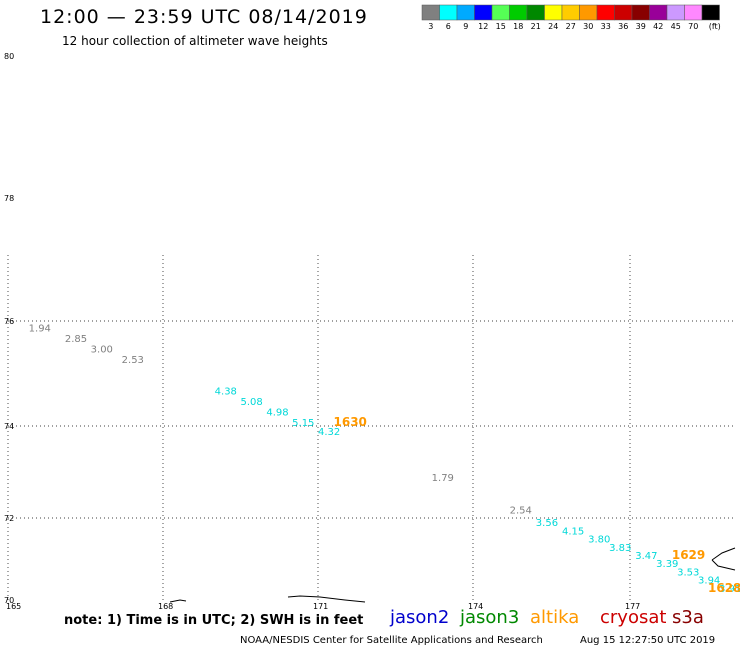 The width and height of the screenshot is (740, 650). What do you see at coordinates (676, 26) in the screenshot?
I see `scale-label: 45` at bounding box center [676, 26].